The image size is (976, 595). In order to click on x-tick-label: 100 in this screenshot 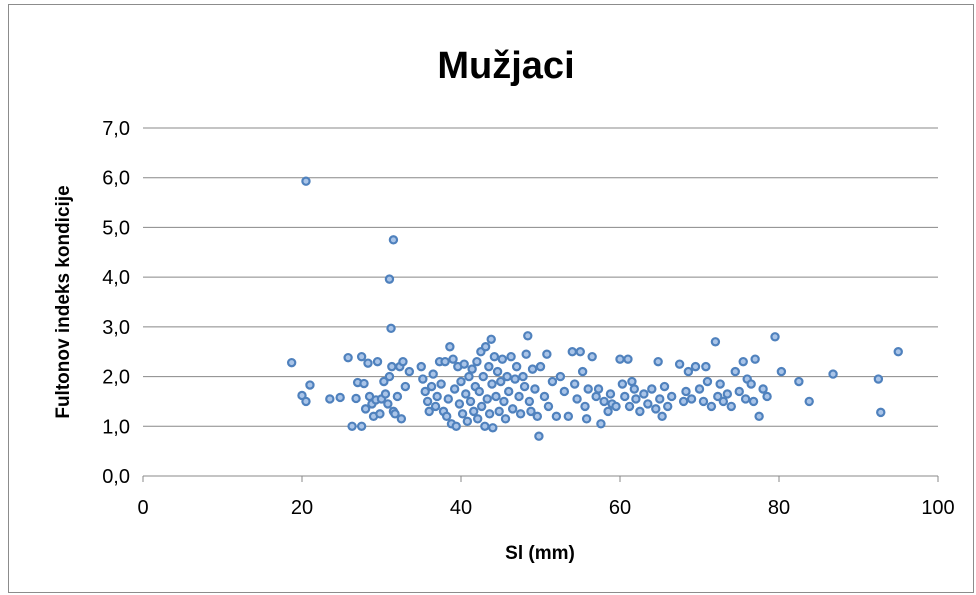, I will do `click(937, 508)`.